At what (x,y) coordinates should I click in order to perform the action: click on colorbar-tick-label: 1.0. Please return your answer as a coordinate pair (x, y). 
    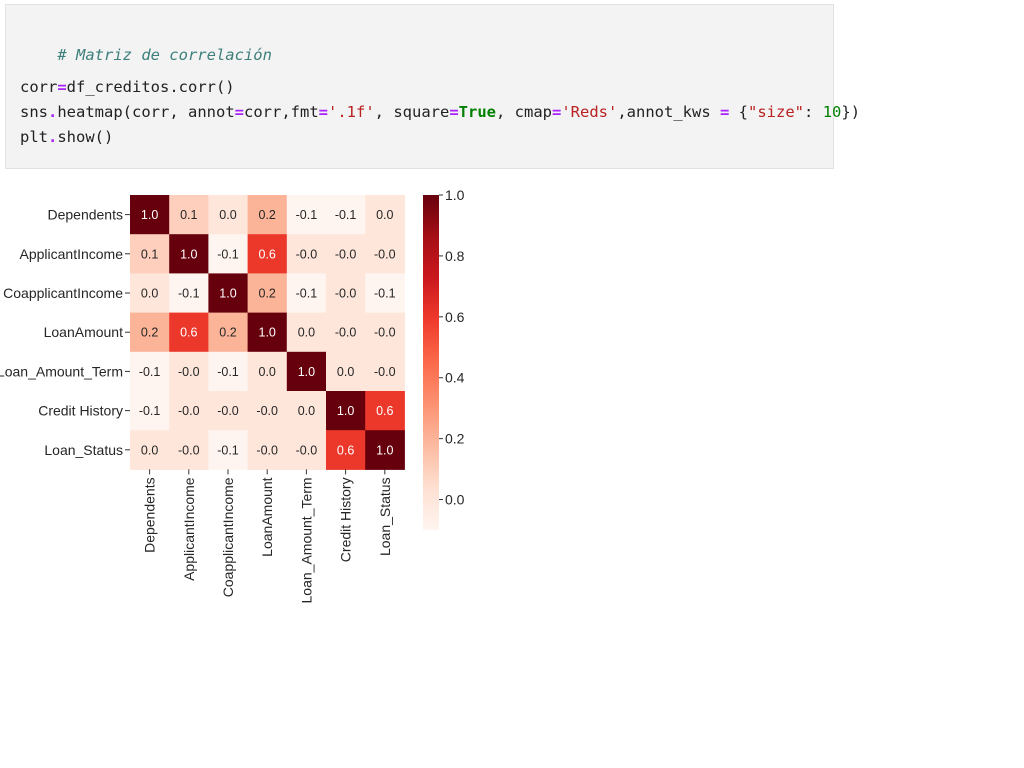
    Looking at the image, I should click on (455, 195).